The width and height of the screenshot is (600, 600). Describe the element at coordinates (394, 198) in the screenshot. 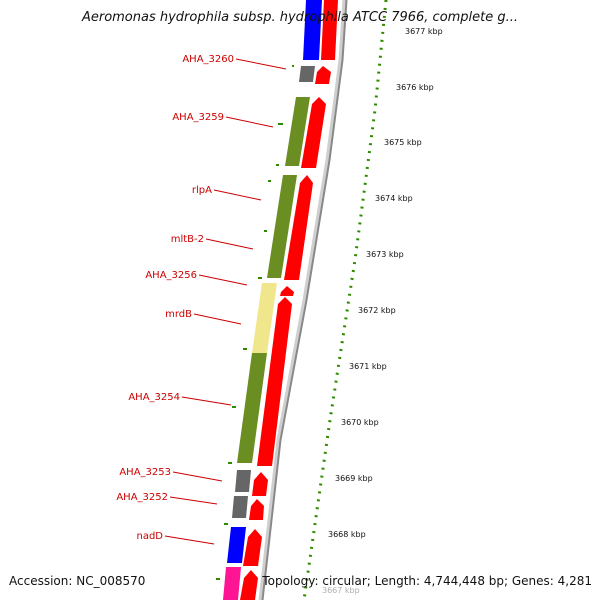

I see `kbp-label-3674: 3674 kbp` at that location.